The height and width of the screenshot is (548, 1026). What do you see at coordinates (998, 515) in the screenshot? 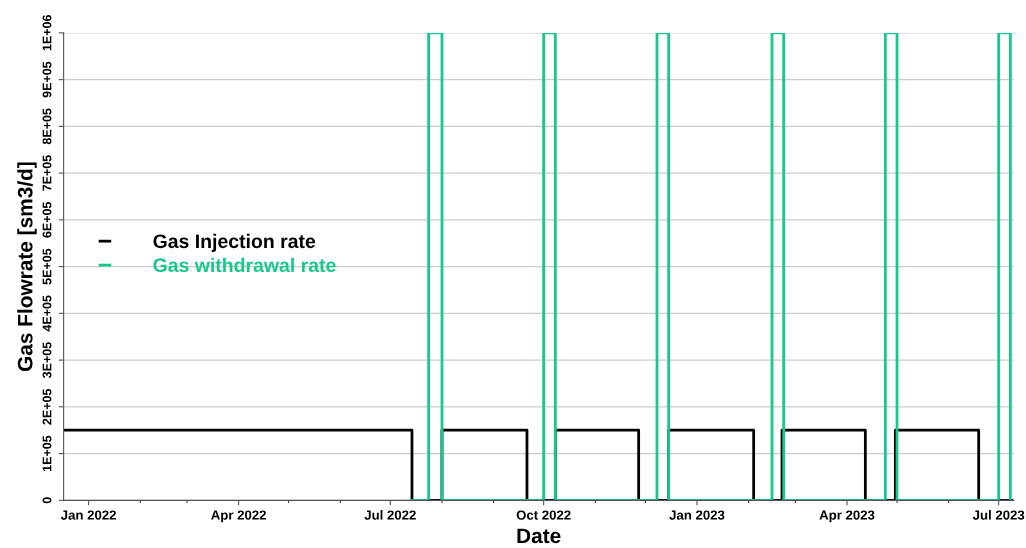
I see `x-tick-label: Jul 2023` at bounding box center [998, 515].